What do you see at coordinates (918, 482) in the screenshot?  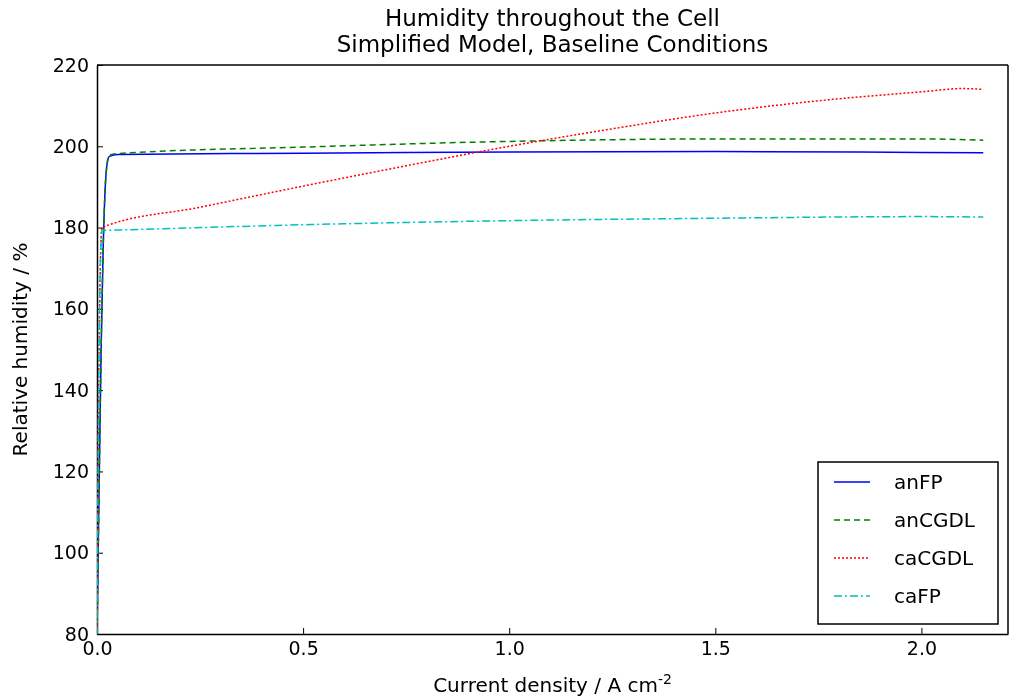 I see `legend-label: anFP` at bounding box center [918, 482].